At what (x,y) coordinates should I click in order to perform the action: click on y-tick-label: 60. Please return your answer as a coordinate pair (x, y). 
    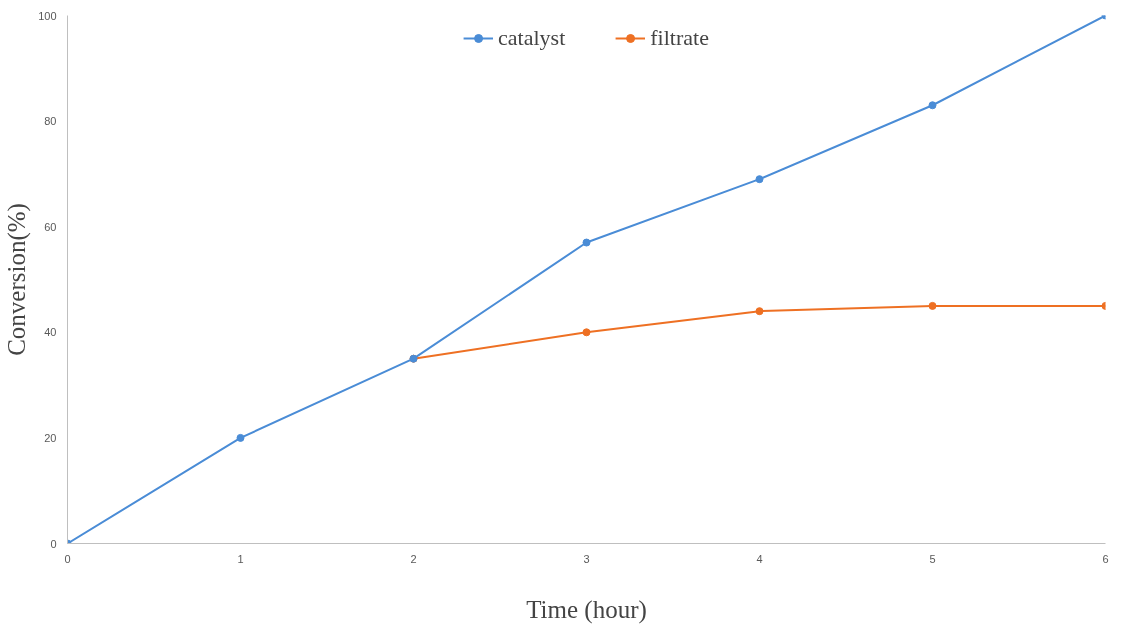
    Looking at the image, I should click on (50, 226).